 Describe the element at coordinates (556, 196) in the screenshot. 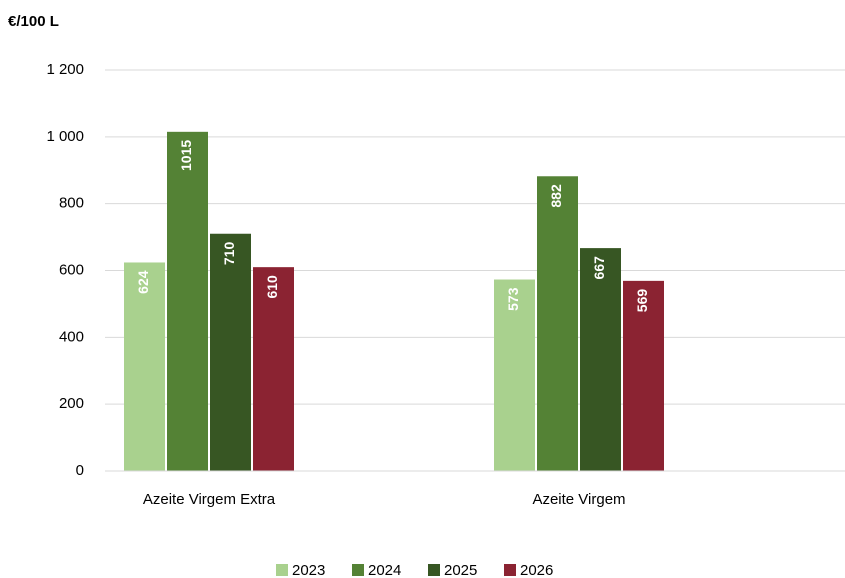

I see `data-label: 882` at that location.